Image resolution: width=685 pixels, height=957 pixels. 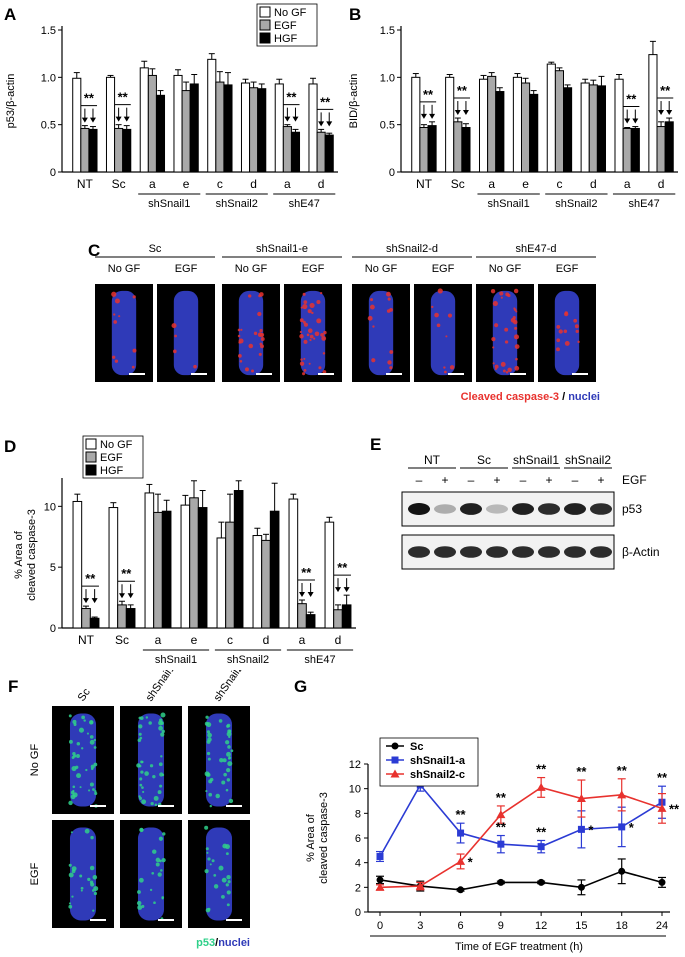 I want to click on condition-label: EGF, so click(x=567, y=269).